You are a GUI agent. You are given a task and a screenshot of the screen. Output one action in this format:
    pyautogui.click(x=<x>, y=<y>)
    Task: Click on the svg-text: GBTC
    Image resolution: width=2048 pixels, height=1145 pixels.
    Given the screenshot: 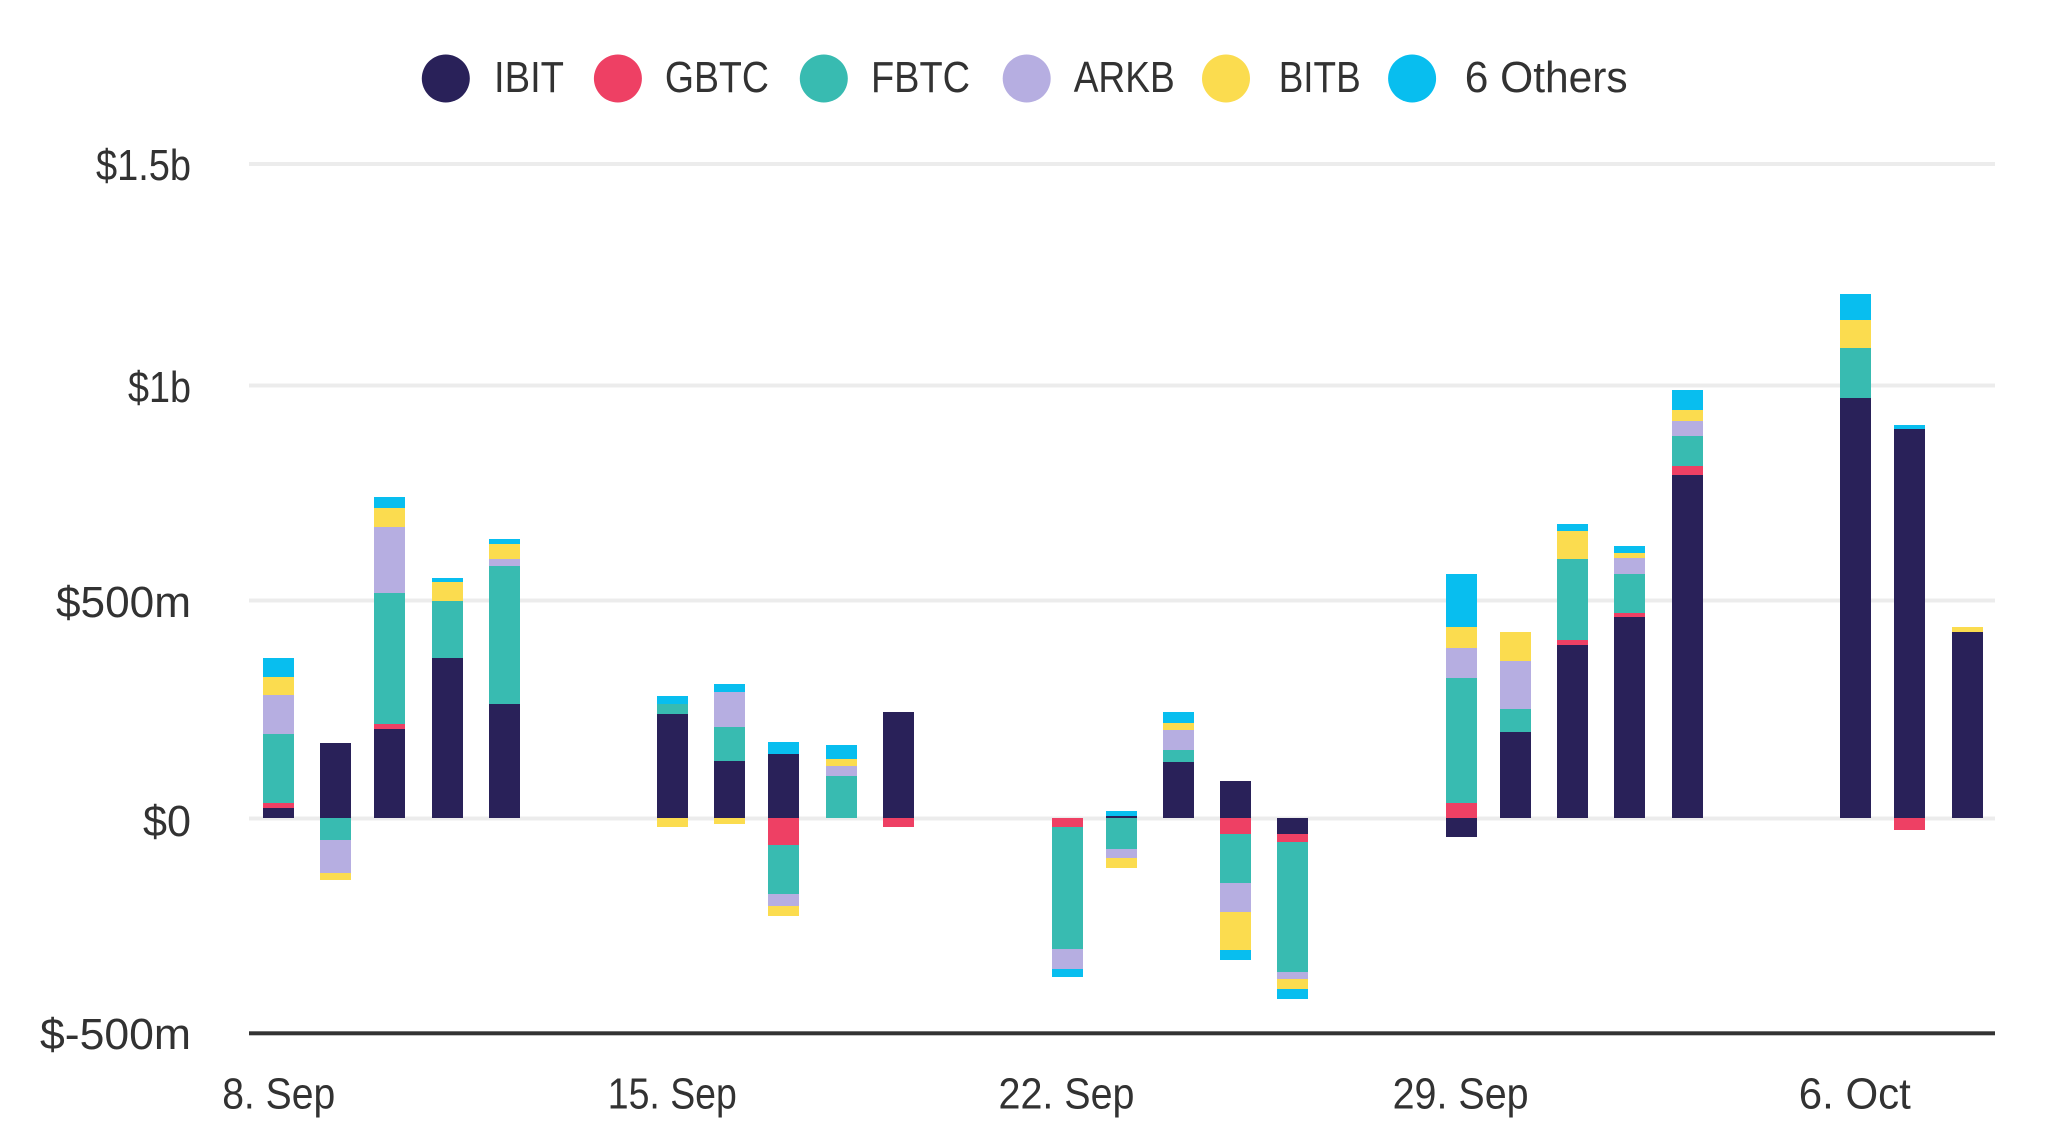 What is the action you would take?
    pyautogui.click(x=717, y=77)
    